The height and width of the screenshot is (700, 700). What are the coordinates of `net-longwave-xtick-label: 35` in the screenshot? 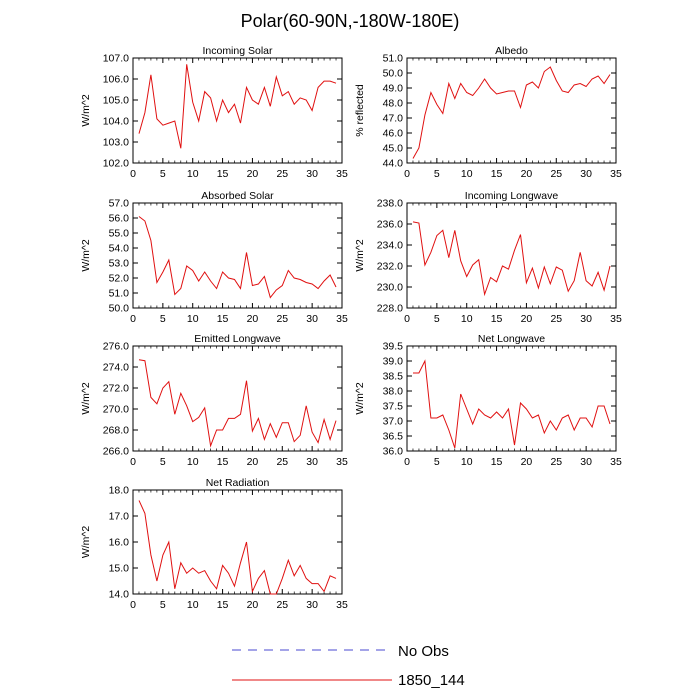 It's located at (616, 462).